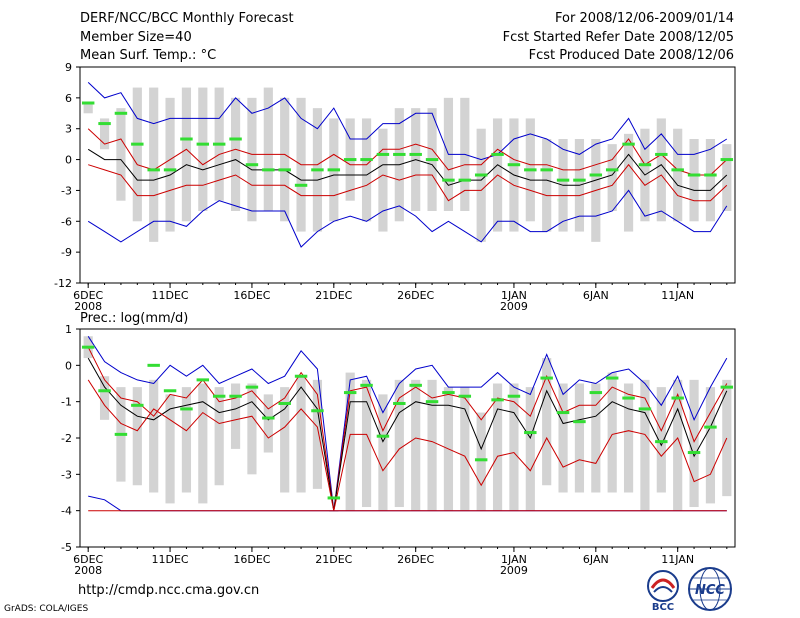 This screenshot has width=800, height=618. I want to click on footer-url: http://cmdp.ncc.cma.gov.cn, so click(169, 590).